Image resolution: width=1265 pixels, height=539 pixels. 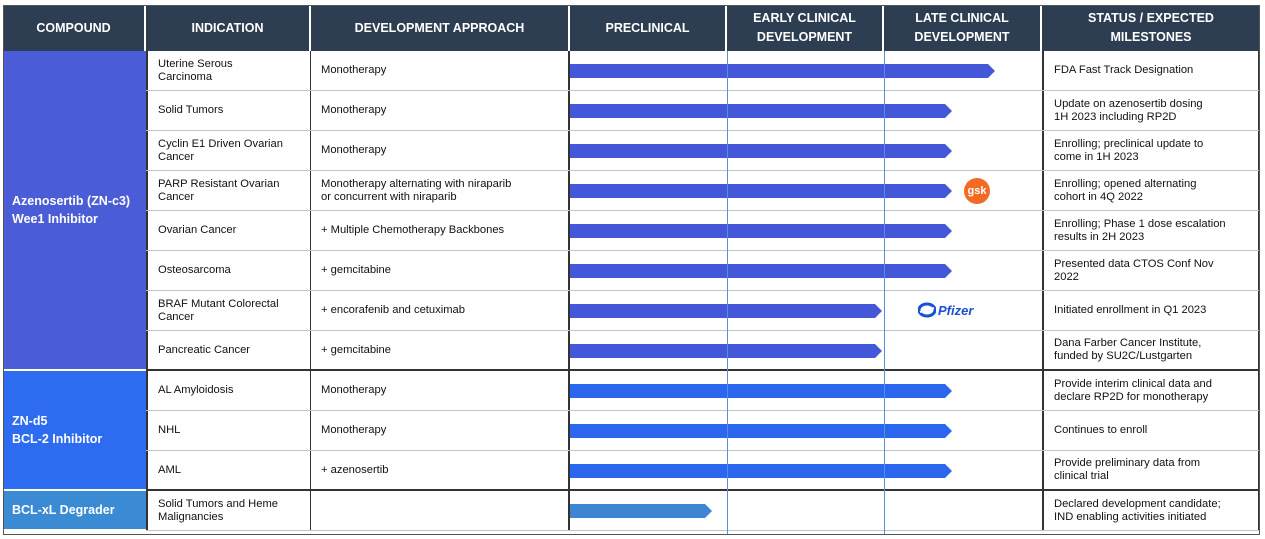 What do you see at coordinates (416, 183) in the screenshot?
I see `approach-cell-line1: Monotherapy alternating with niraparib` at bounding box center [416, 183].